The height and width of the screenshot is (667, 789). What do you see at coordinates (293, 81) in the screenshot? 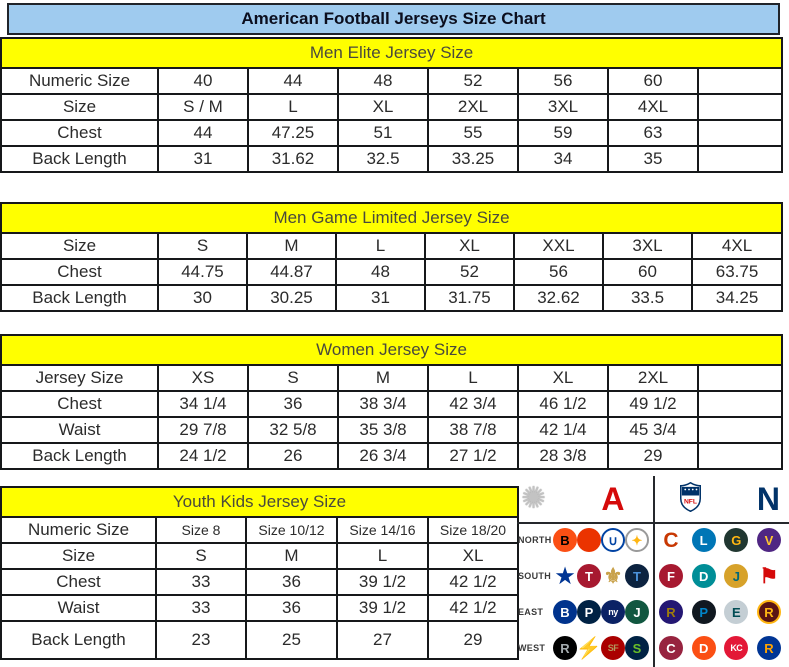
I see `value-cell: 44` at bounding box center [293, 81].